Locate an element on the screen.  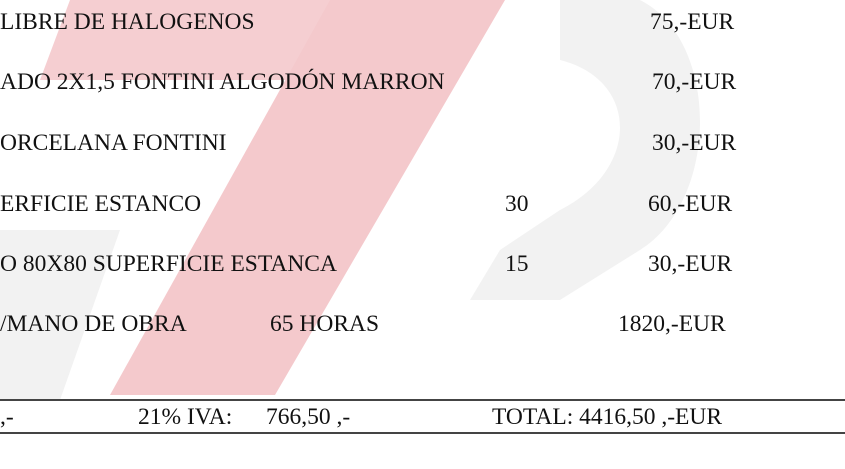
total-line-bottom is located at coordinates (422, 433).